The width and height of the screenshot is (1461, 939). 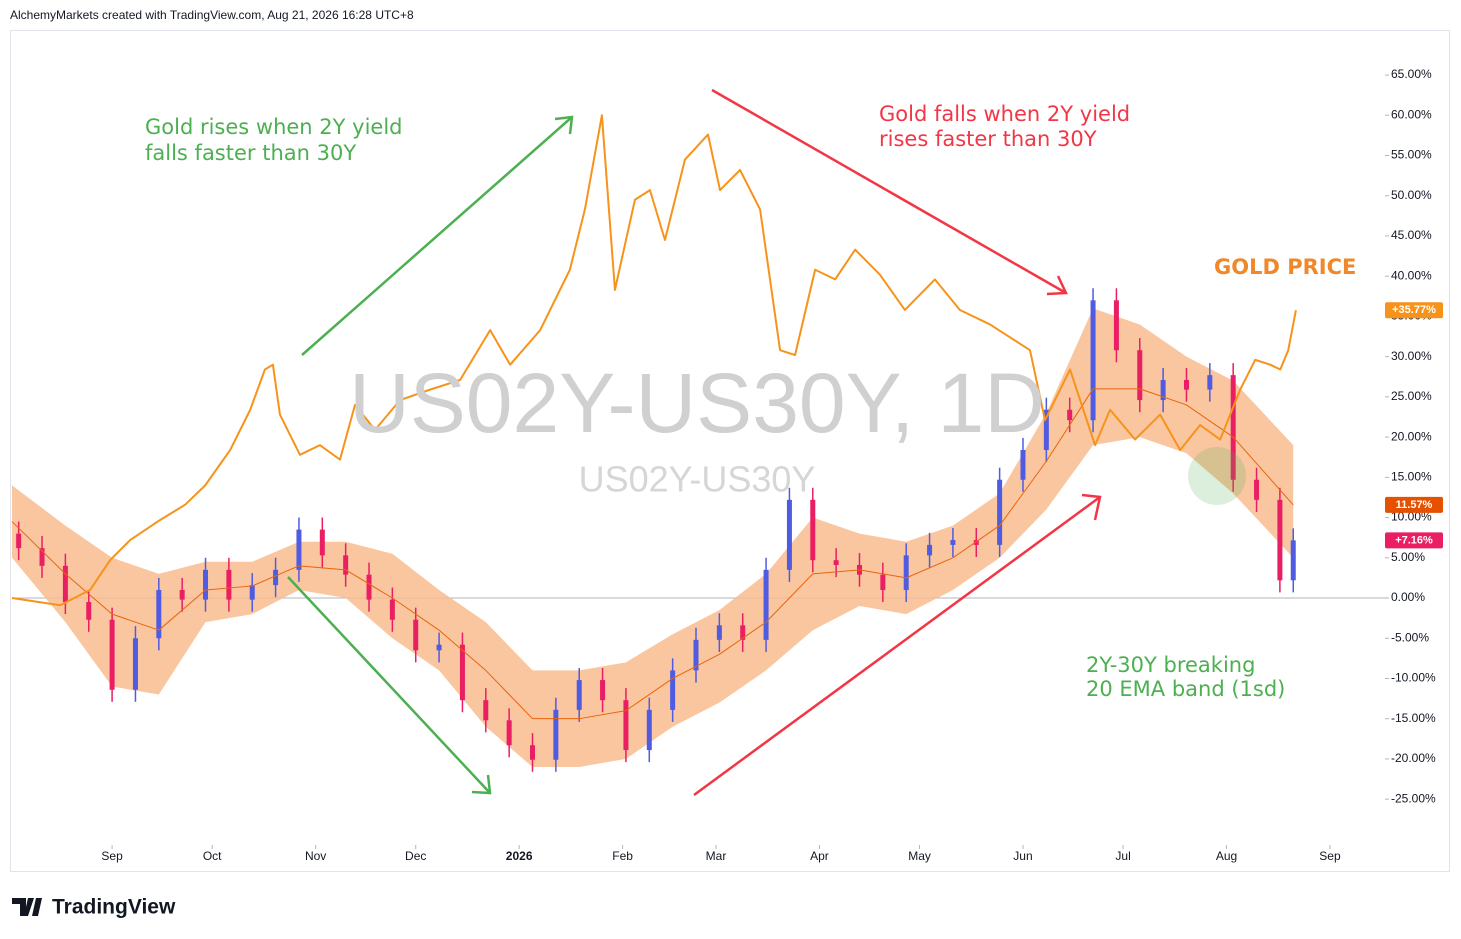 What do you see at coordinates (819, 856) in the screenshot?
I see `x-tick-label: Apr` at bounding box center [819, 856].